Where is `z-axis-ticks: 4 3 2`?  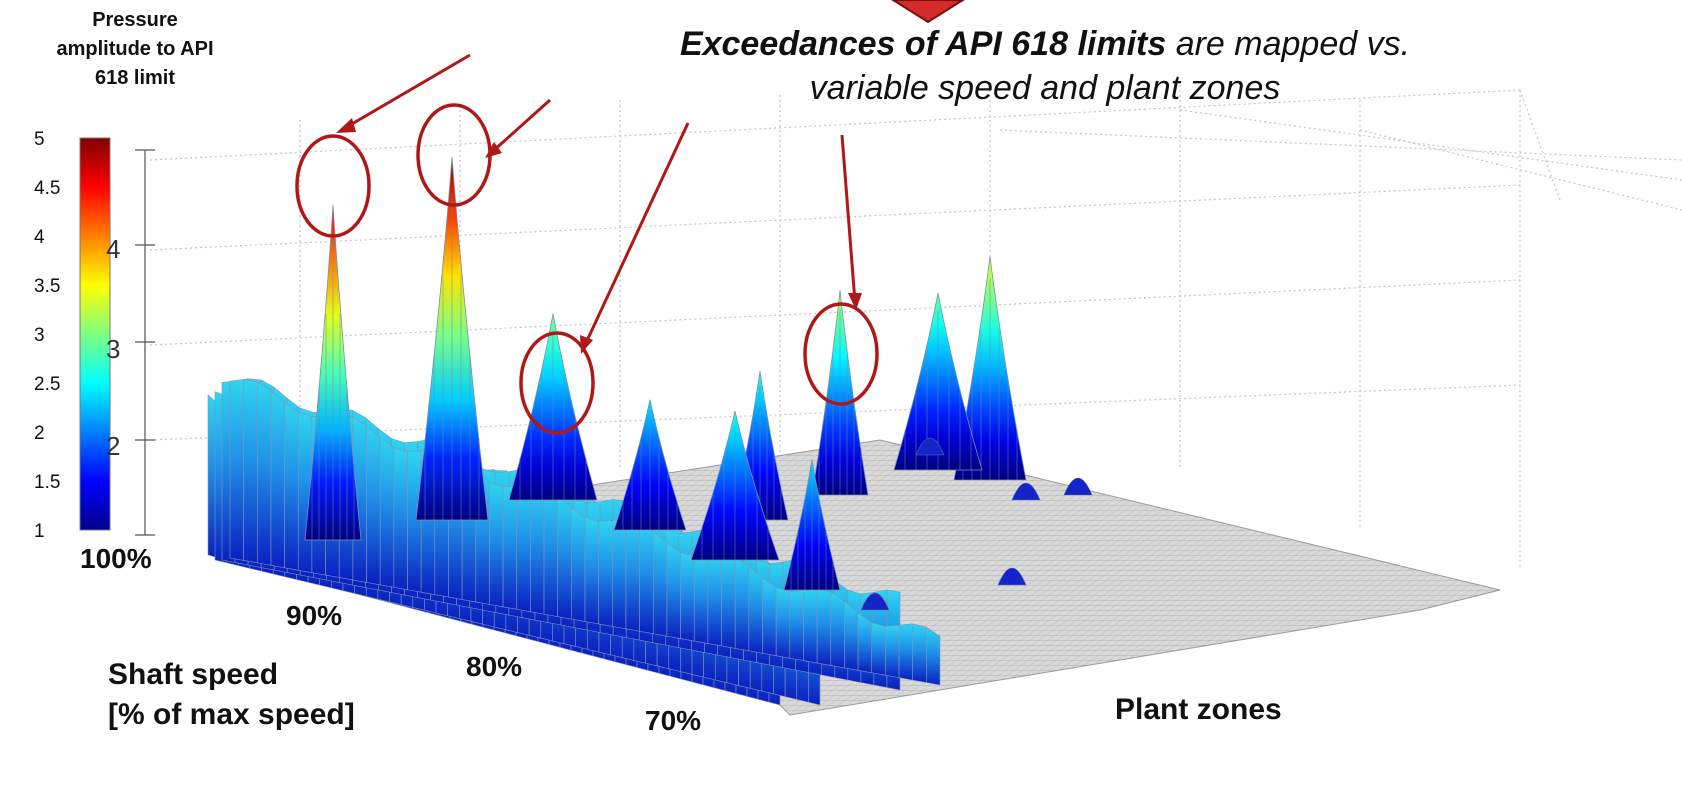 z-axis-ticks: 4 3 2 is located at coordinates (113, 347).